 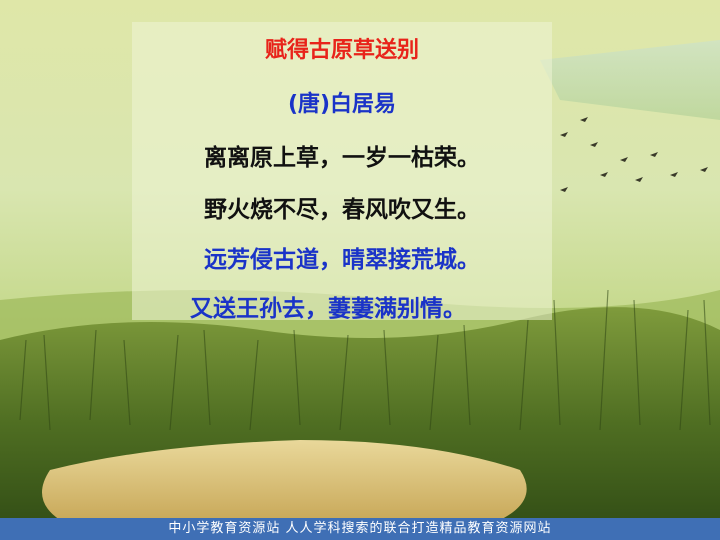 I want to click on poem-line-2: 野火烧不尽，春风吹又生。, so click(x=342, y=210).